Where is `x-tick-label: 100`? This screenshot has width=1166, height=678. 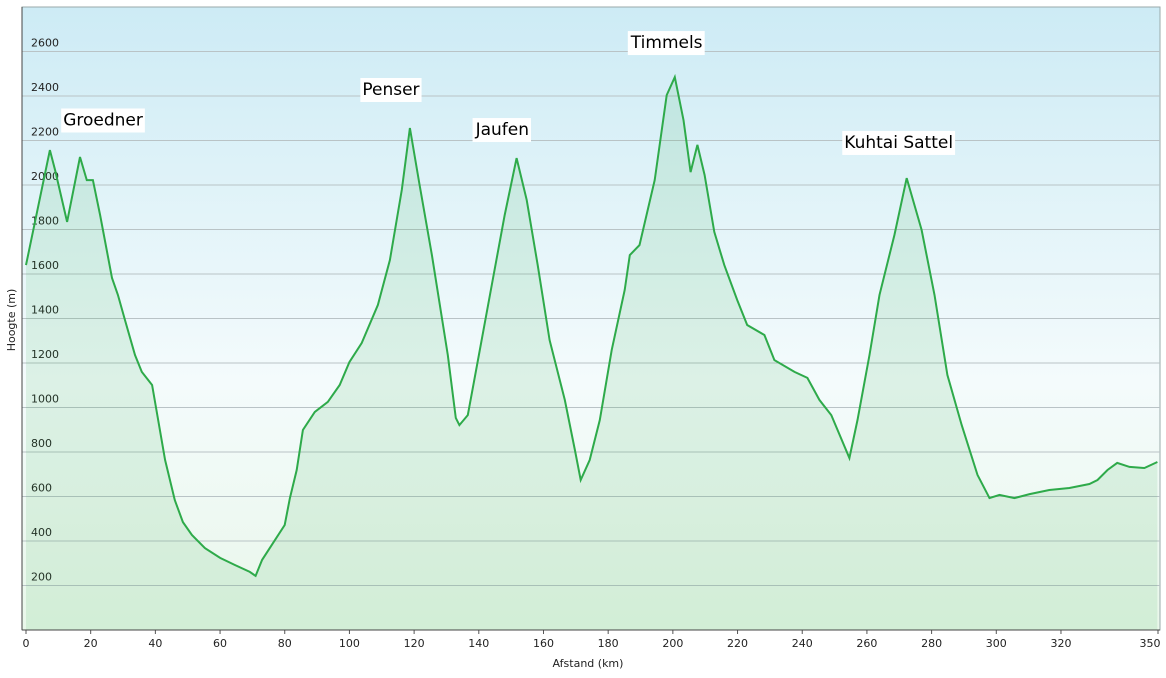 x-tick-label: 100 is located at coordinates (349, 643).